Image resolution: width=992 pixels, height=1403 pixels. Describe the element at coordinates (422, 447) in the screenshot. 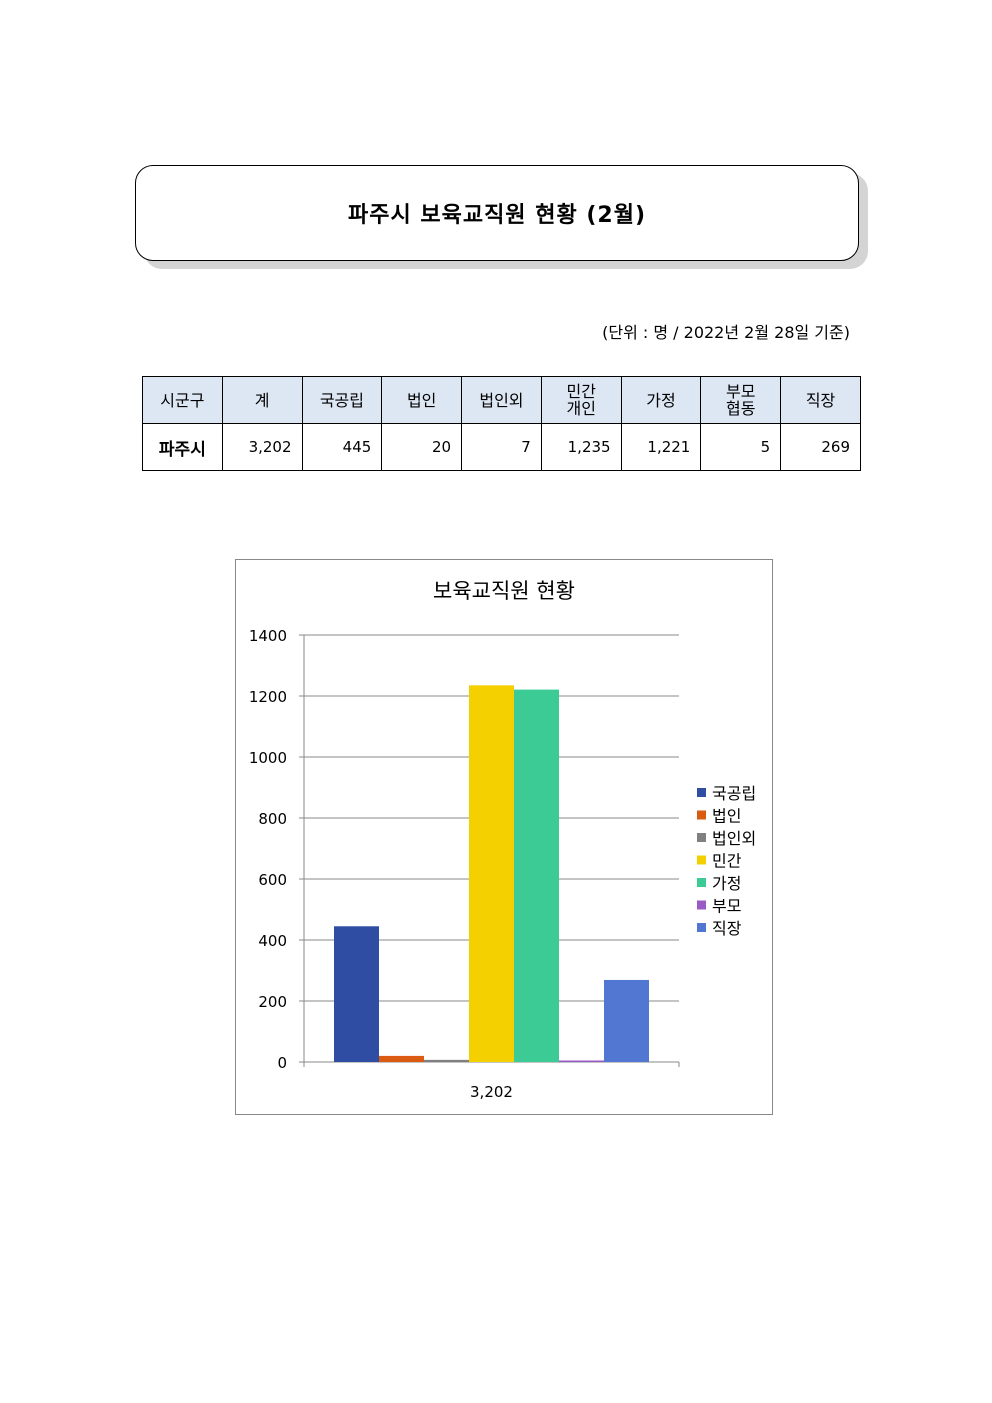

I see `value-cell: 20` at that location.